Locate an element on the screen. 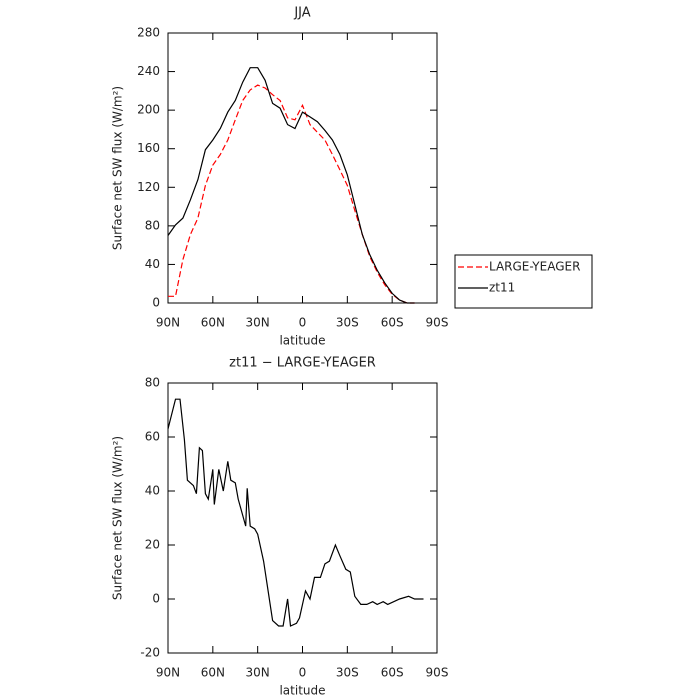  y-tick-label: 240 is located at coordinates (148, 71).